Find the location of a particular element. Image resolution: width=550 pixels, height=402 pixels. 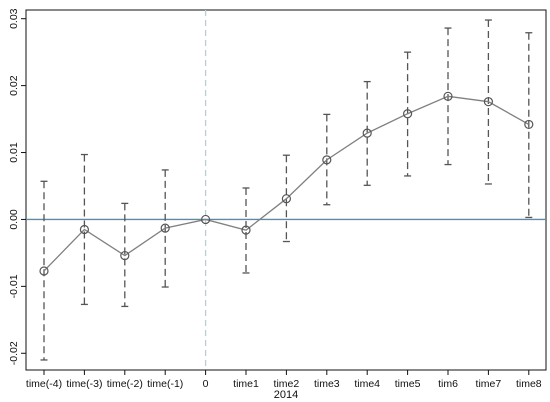

x-tick-label: 0 is located at coordinates (206, 384).